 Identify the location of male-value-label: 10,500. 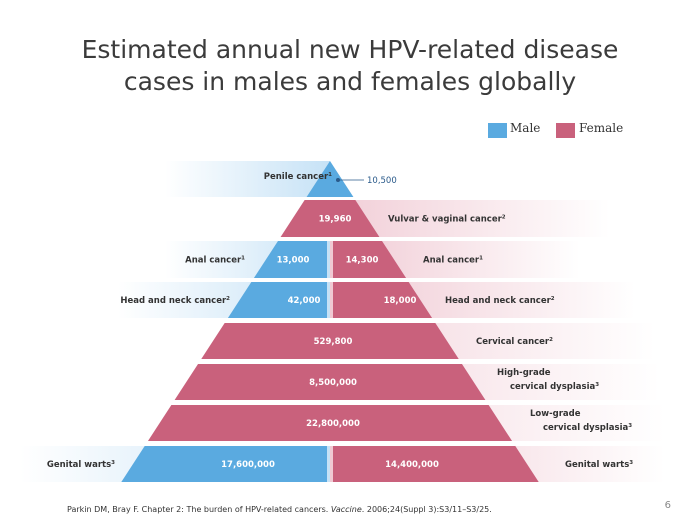
(382, 181).